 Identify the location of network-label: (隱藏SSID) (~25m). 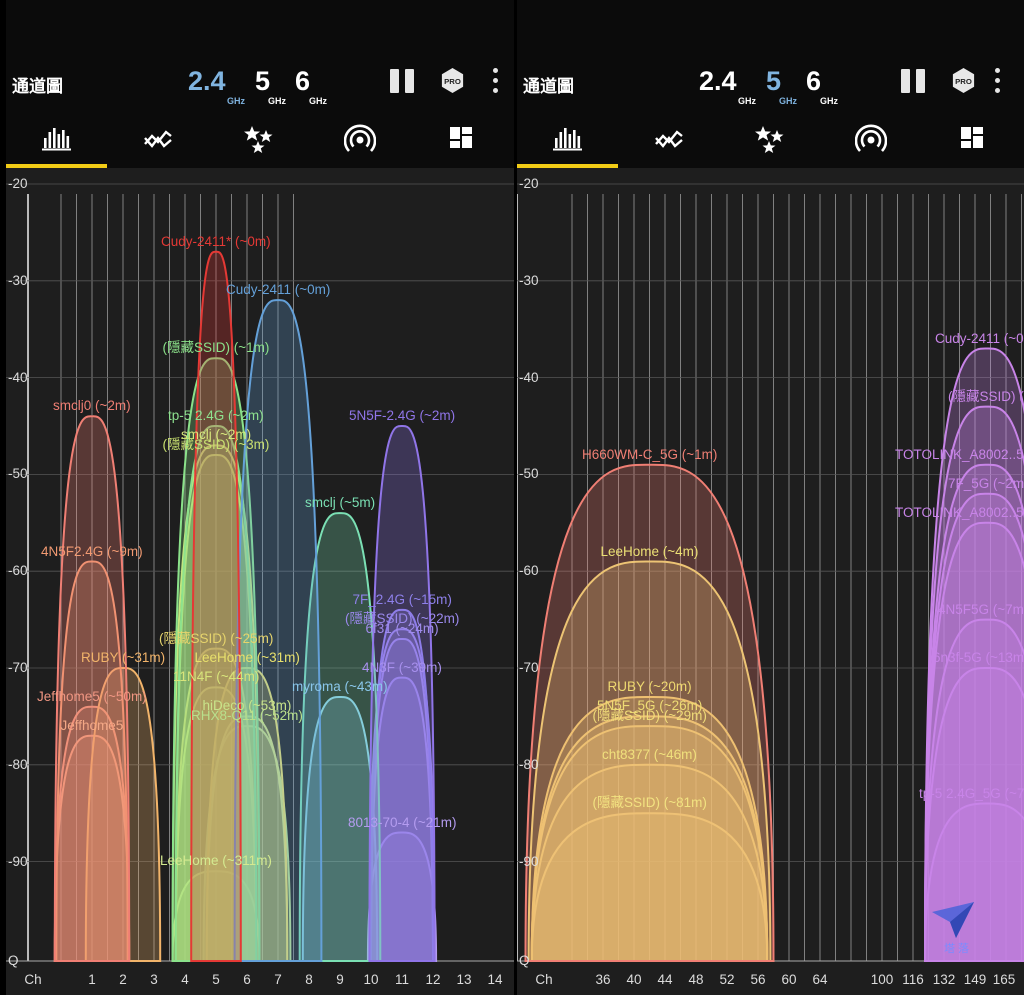
(216, 638).